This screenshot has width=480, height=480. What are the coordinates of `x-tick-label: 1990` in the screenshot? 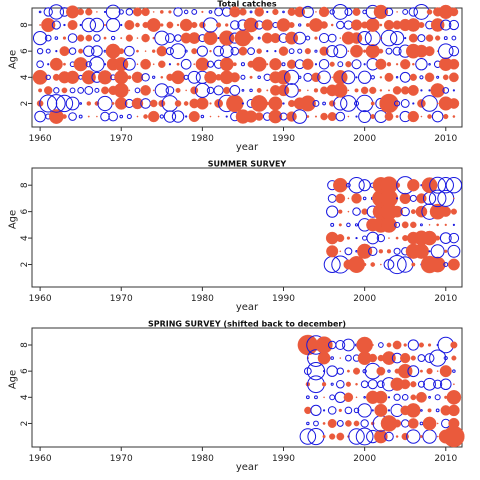 It's located at (283, 299).